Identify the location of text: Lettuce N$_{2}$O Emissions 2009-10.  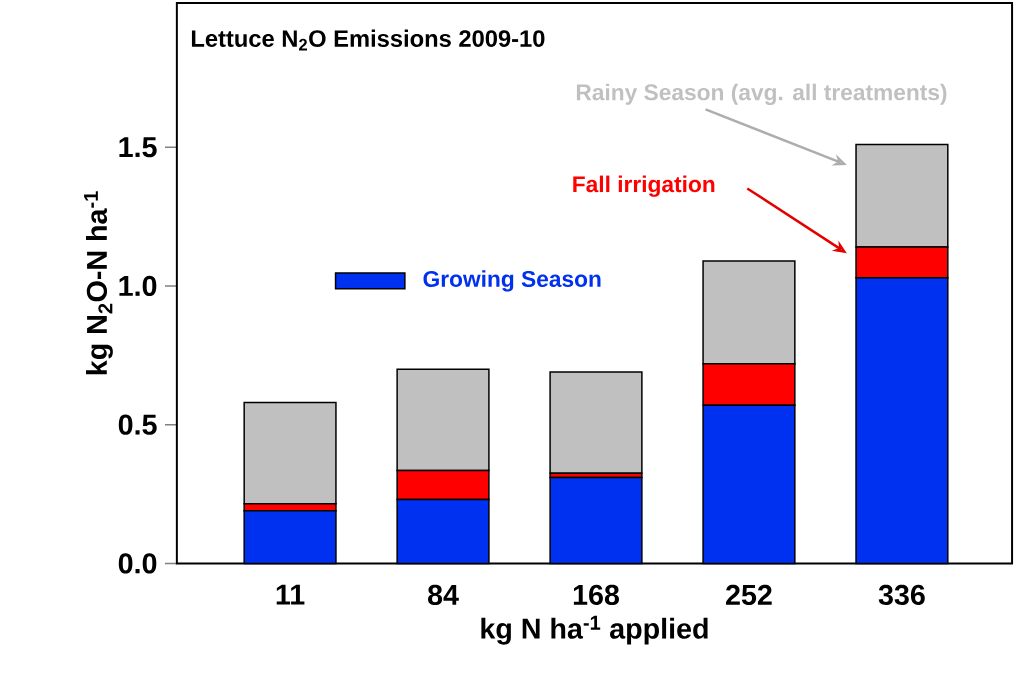
(368, 40).